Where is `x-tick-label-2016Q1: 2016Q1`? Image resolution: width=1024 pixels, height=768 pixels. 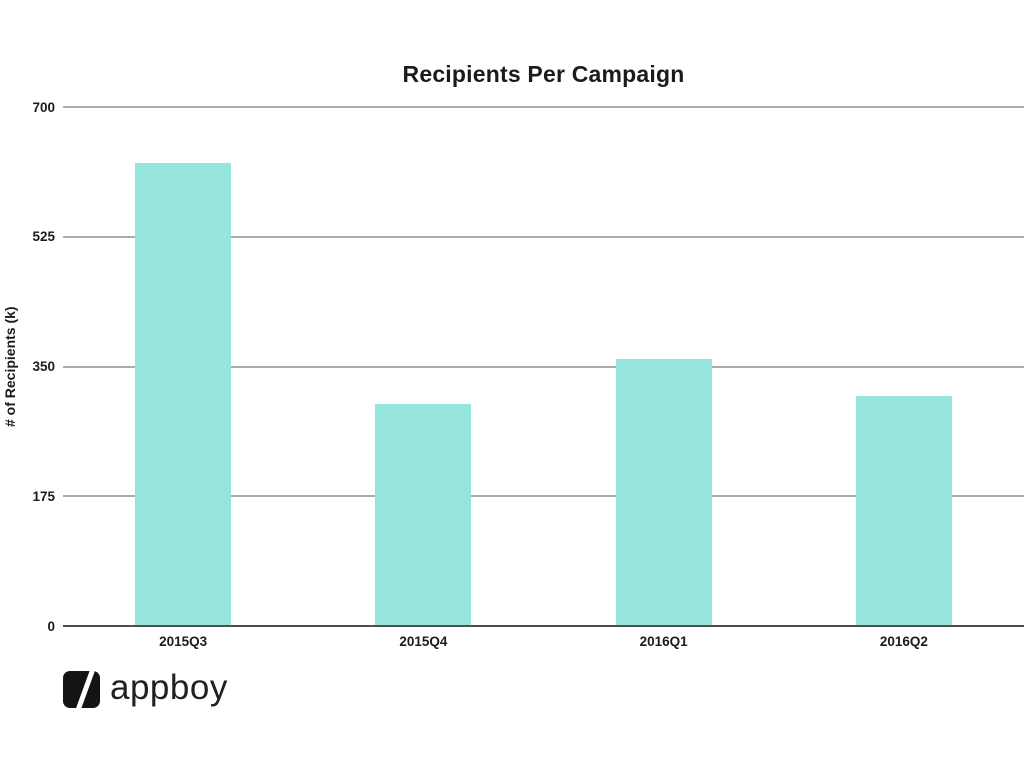
x-tick-label-2016Q1: 2016Q1 is located at coordinates (663, 641).